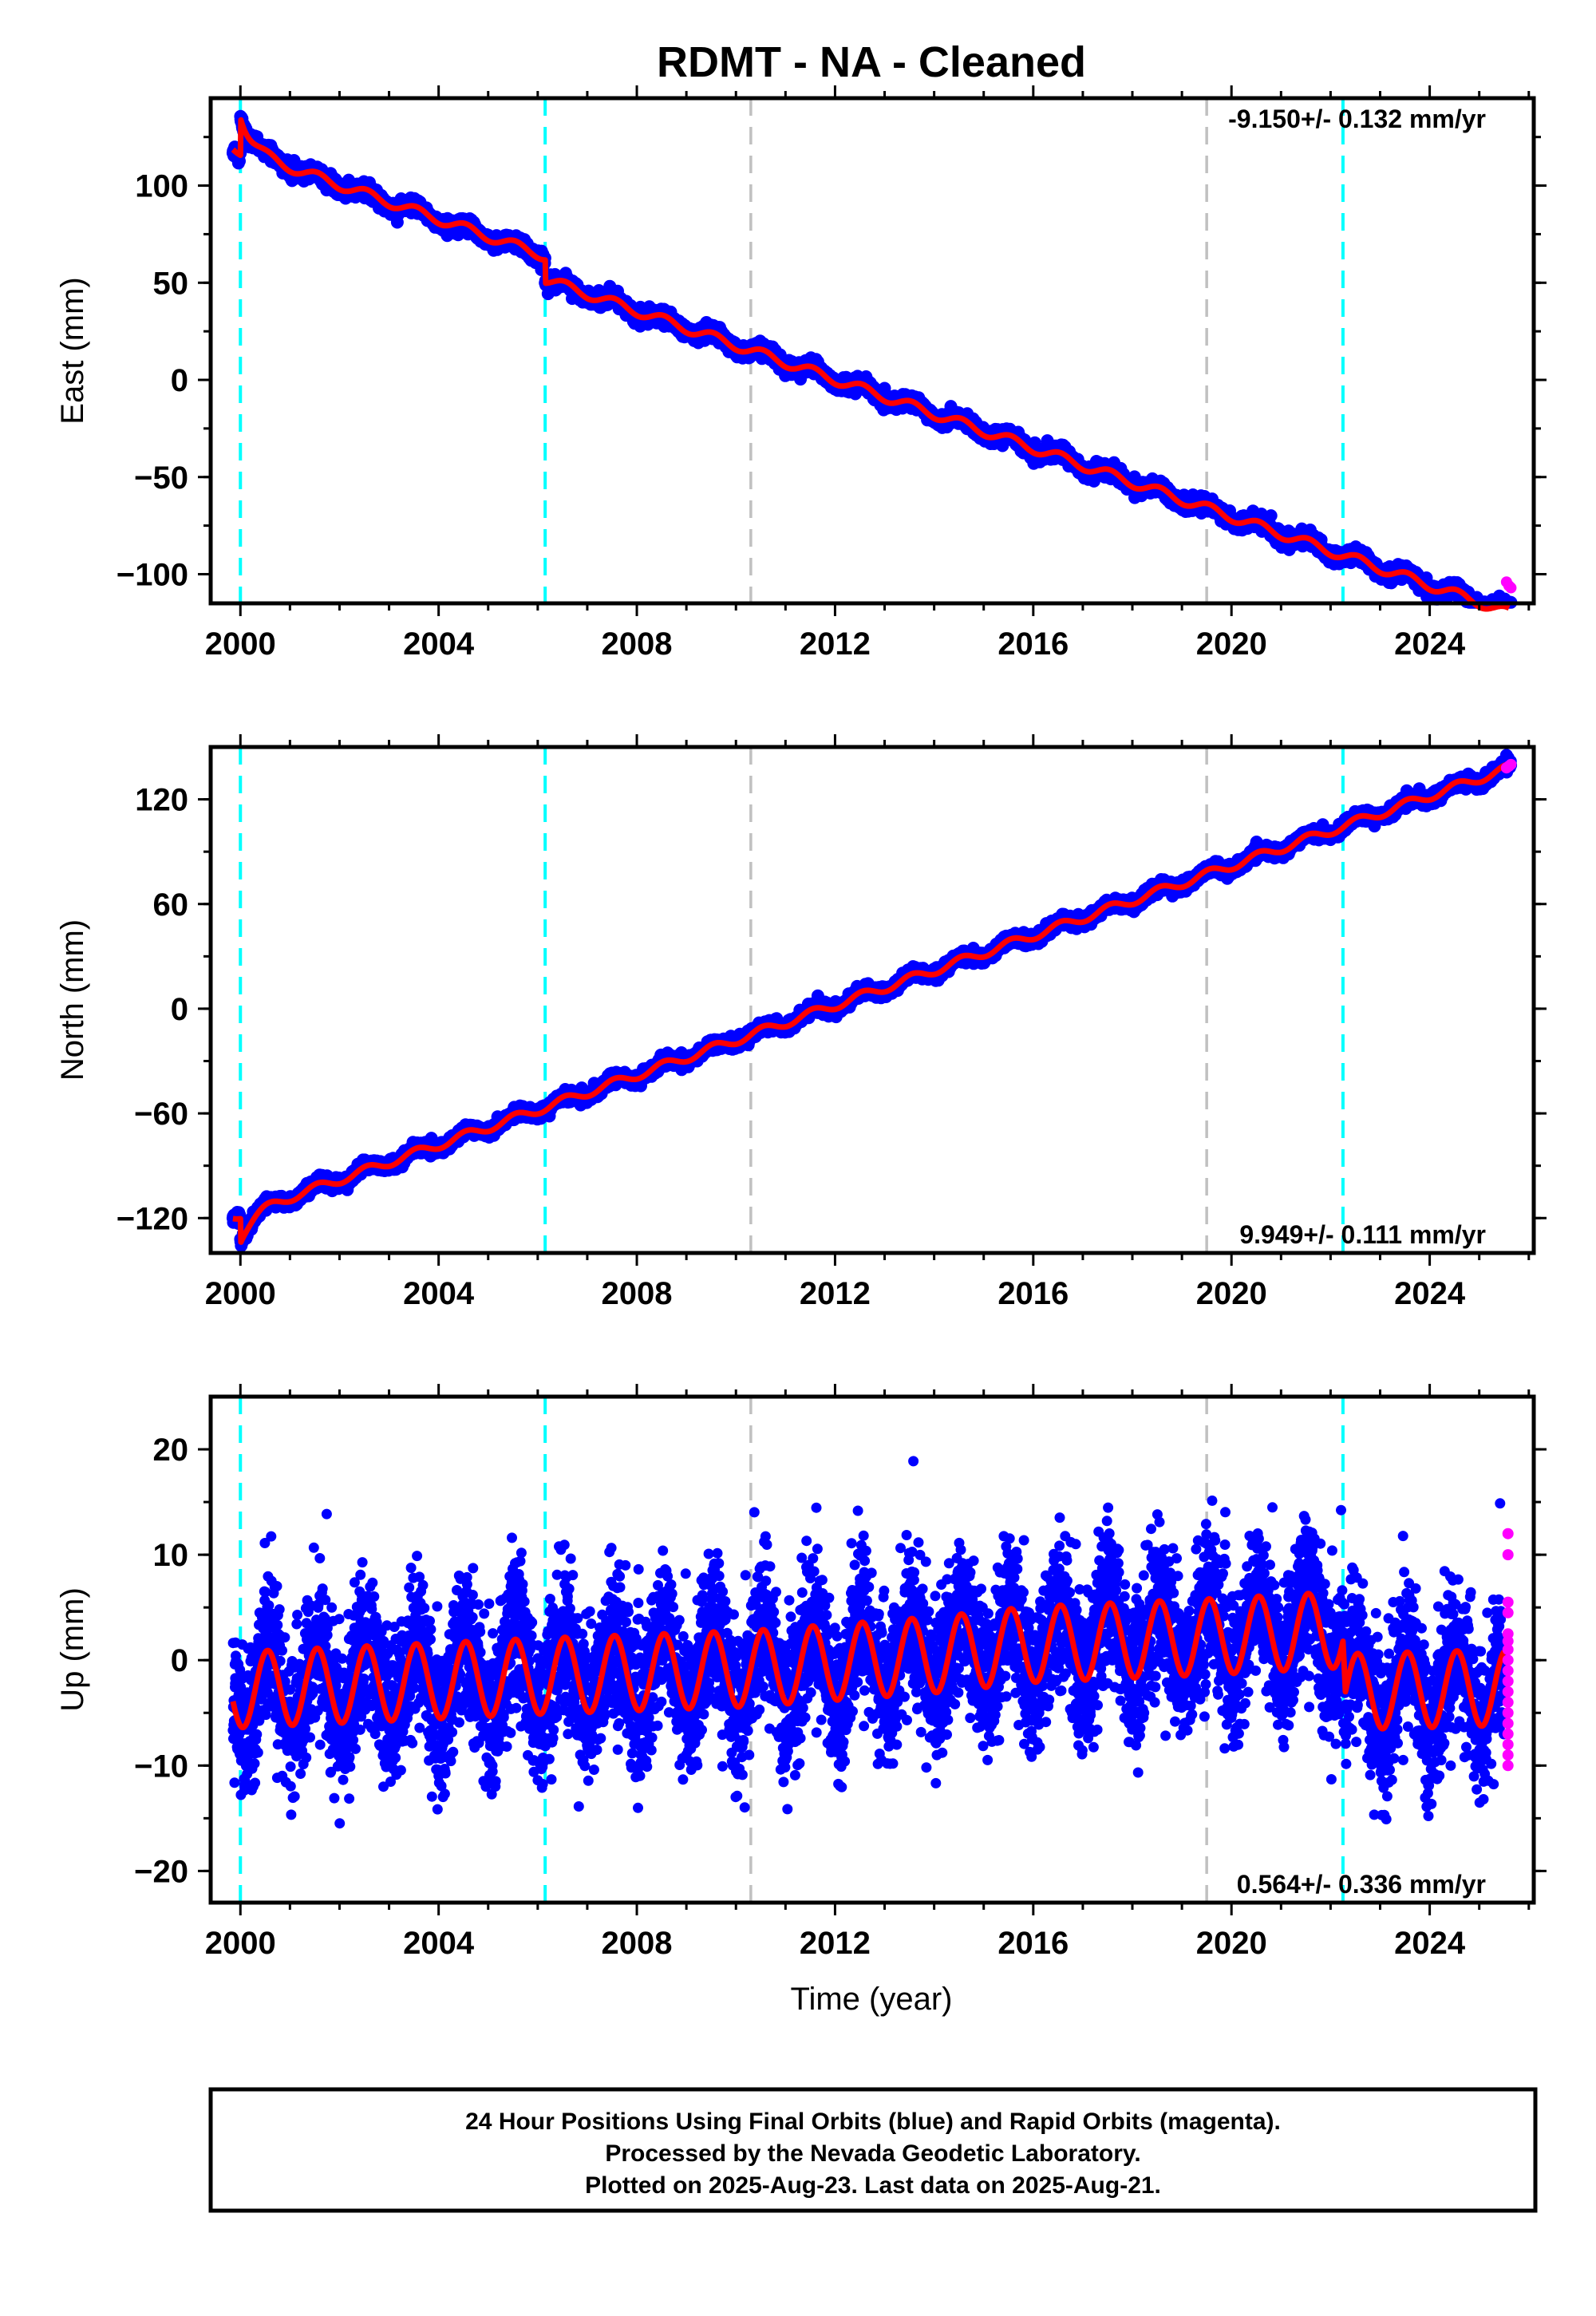 This screenshot has width=1596, height=2316. I want to click on y-tick-label: −20, so click(161, 1871).